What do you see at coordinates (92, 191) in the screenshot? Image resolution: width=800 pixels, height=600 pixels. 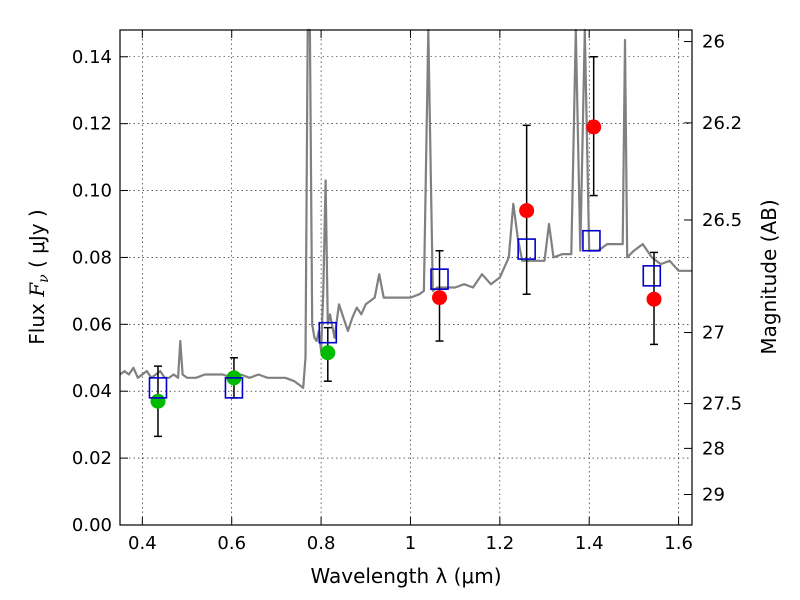 I see `y-tick-label: 0.10` at bounding box center [92, 191].